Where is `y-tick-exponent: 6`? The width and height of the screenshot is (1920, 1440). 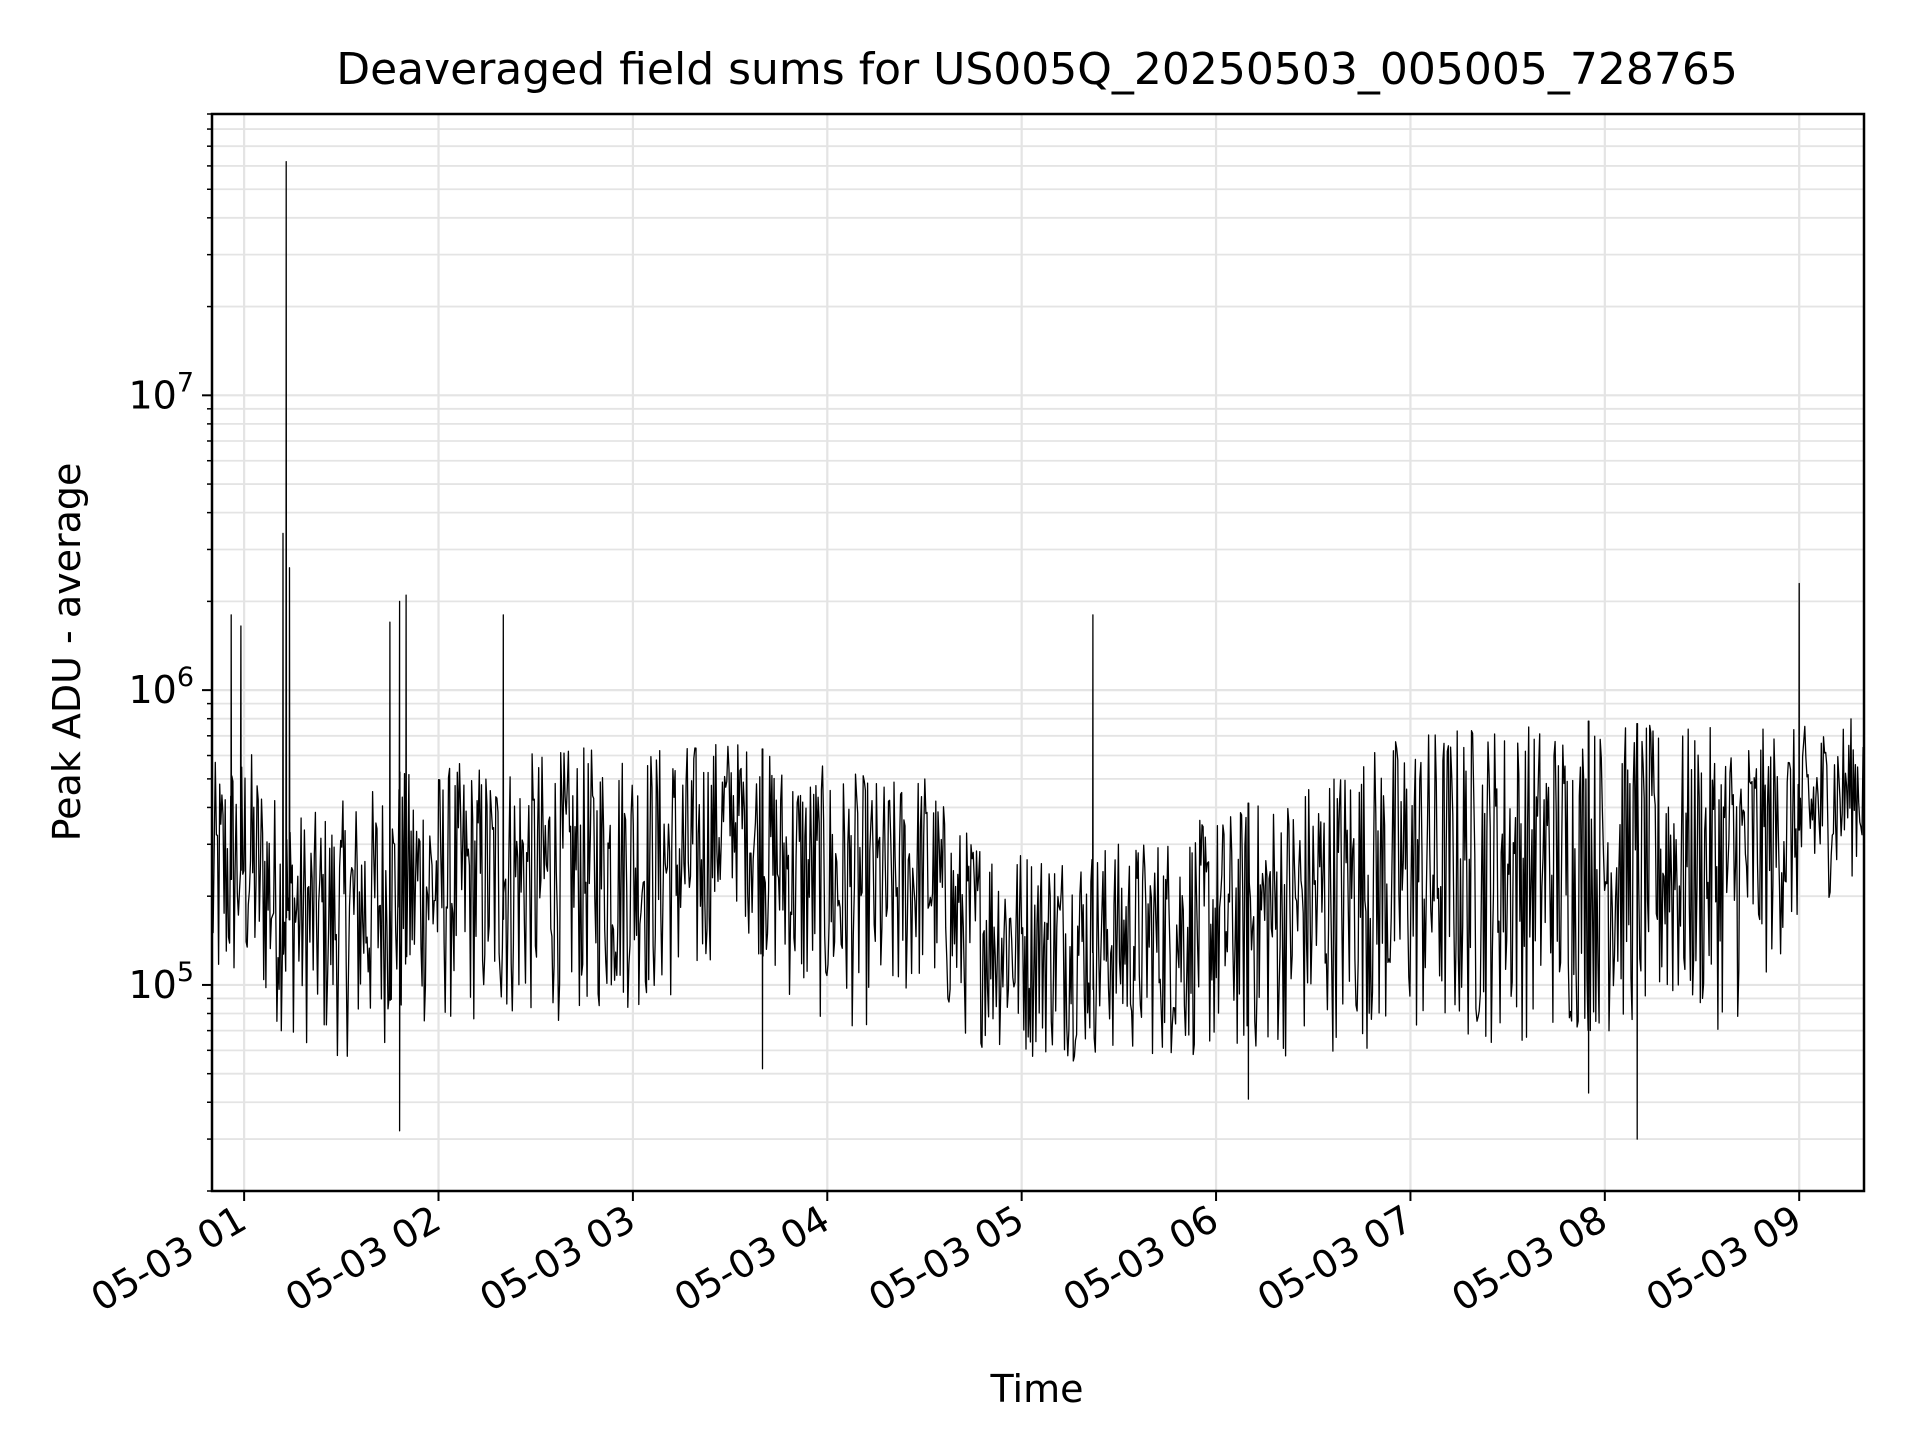
y-tick-exponent: 6 is located at coordinates (185, 677).